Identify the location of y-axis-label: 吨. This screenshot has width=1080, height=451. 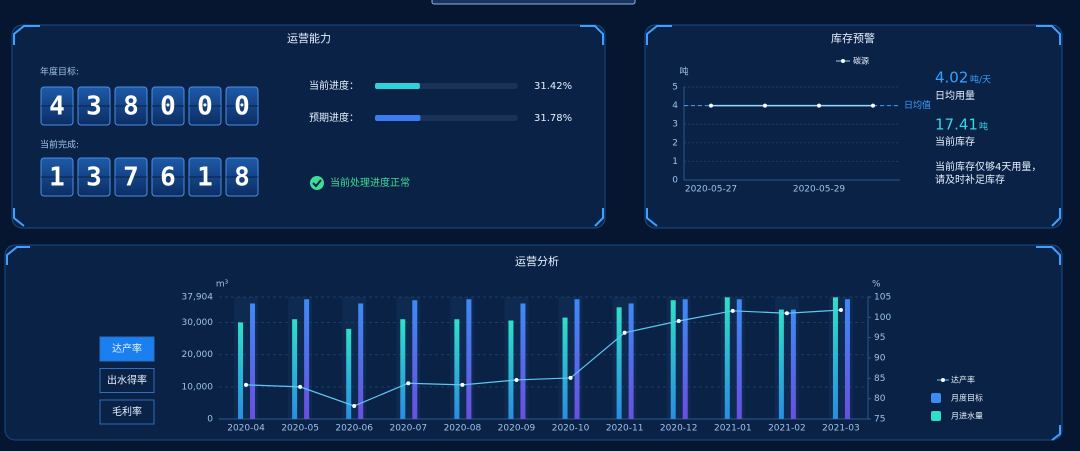
(683, 72).